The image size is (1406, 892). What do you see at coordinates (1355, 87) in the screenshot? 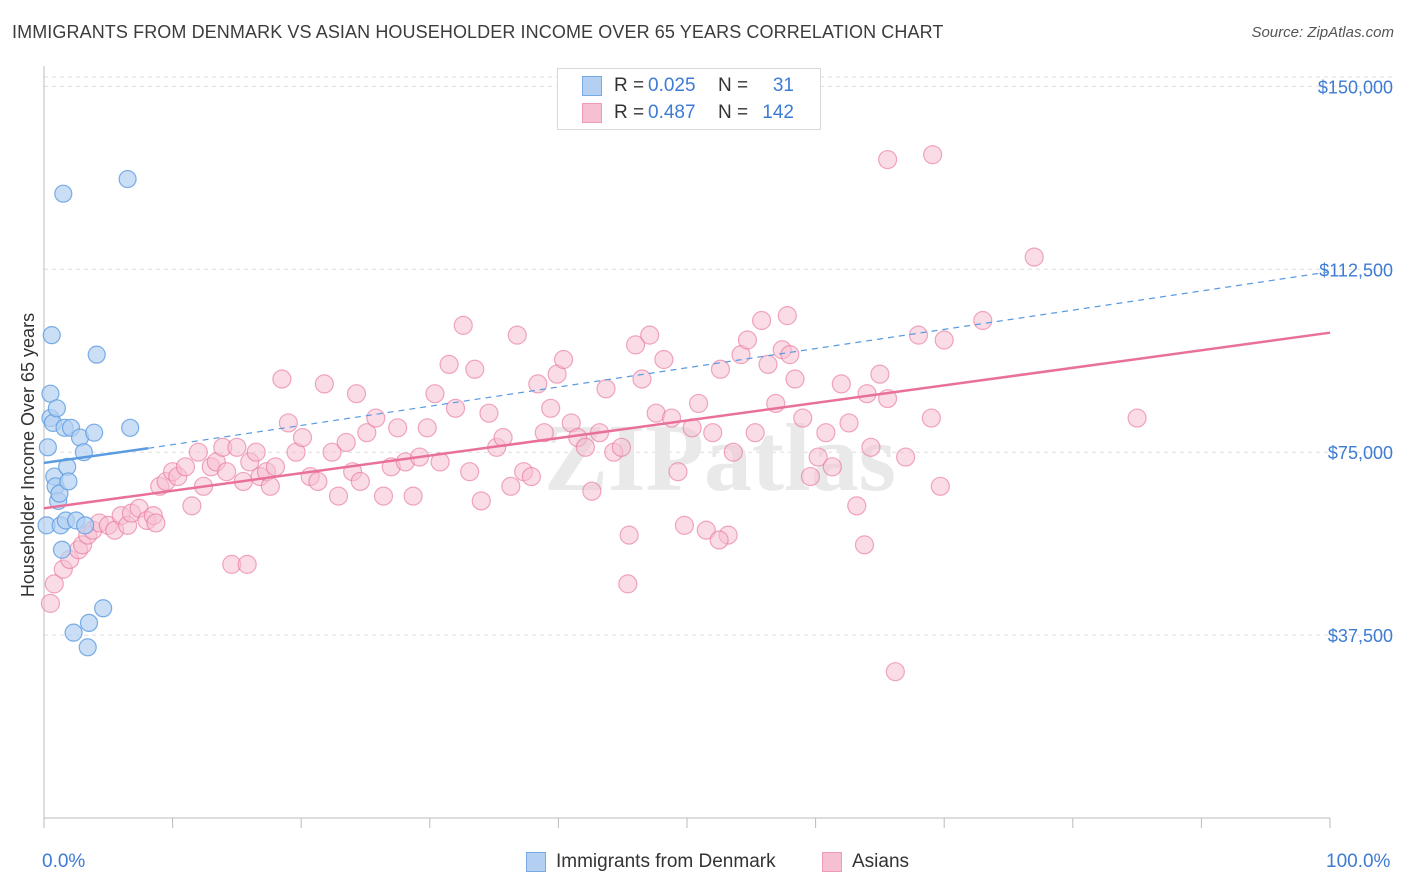
I see `y-tick-label: $150,000` at bounding box center [1355, 87].